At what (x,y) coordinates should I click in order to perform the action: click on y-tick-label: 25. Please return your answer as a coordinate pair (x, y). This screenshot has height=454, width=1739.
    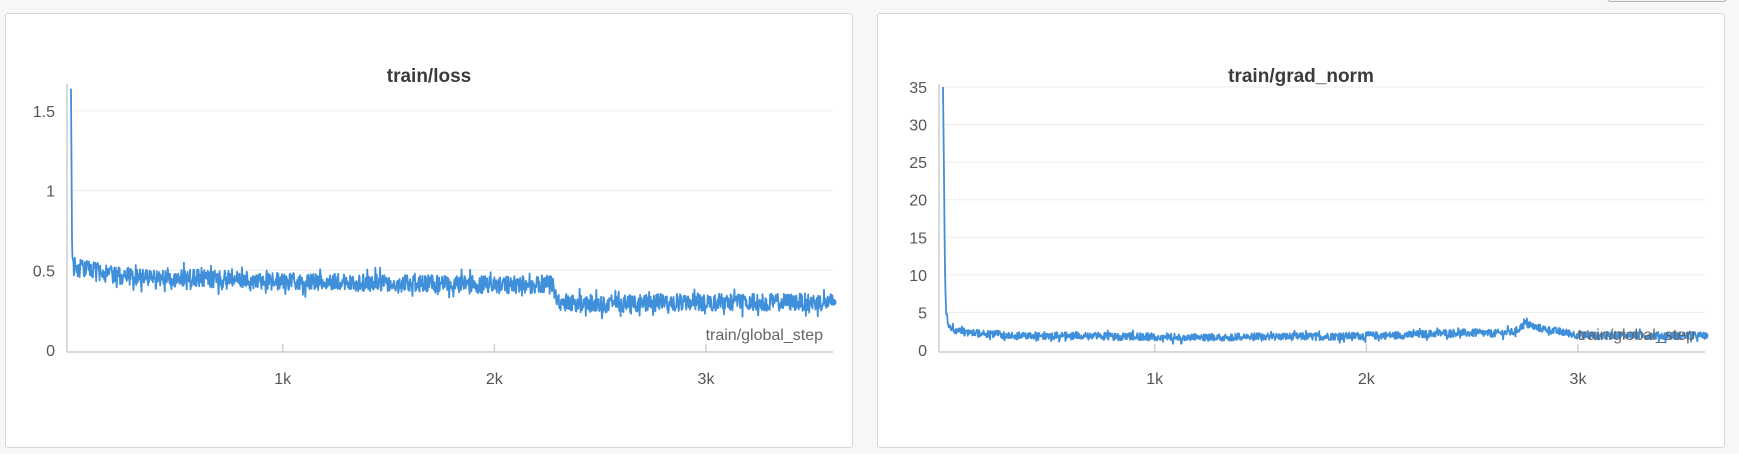
    Looking at the image, I should click on (918, 163).